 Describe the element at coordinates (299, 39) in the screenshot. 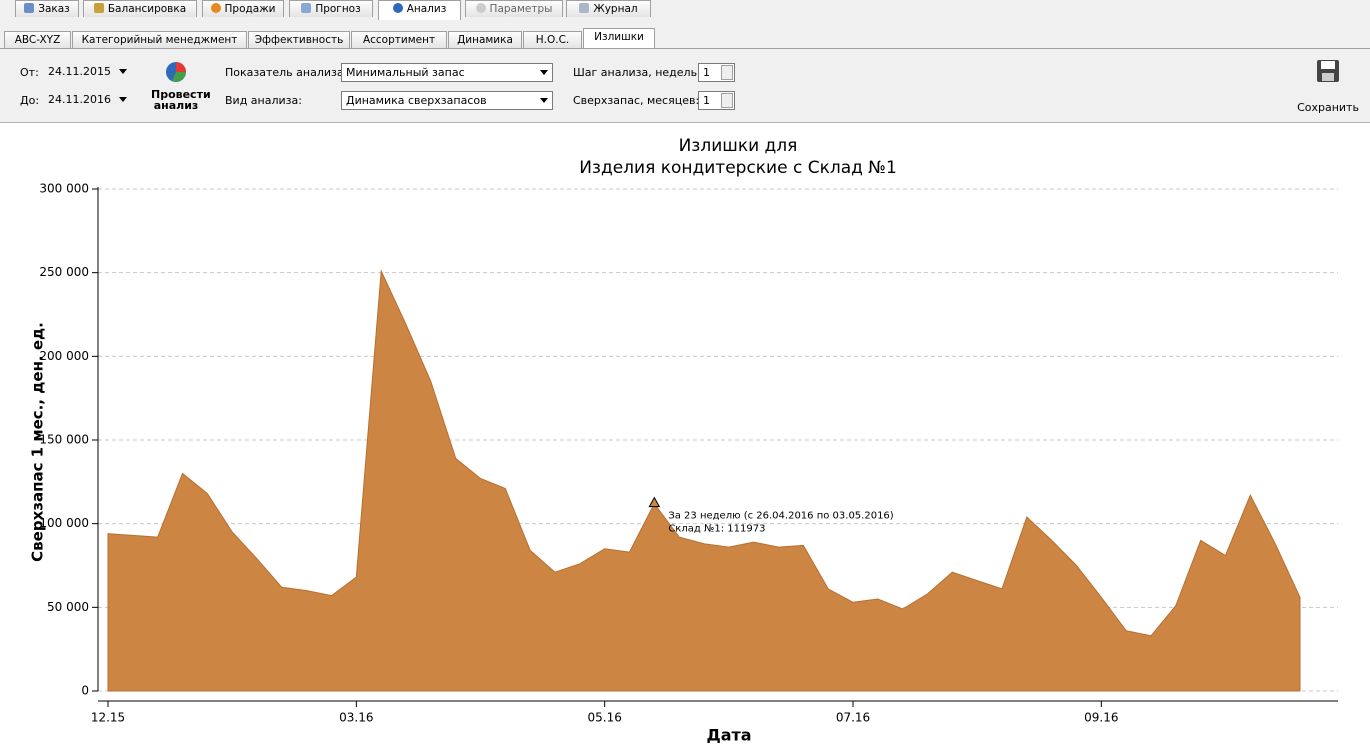

I see `subtab: Эффективность` at that location.